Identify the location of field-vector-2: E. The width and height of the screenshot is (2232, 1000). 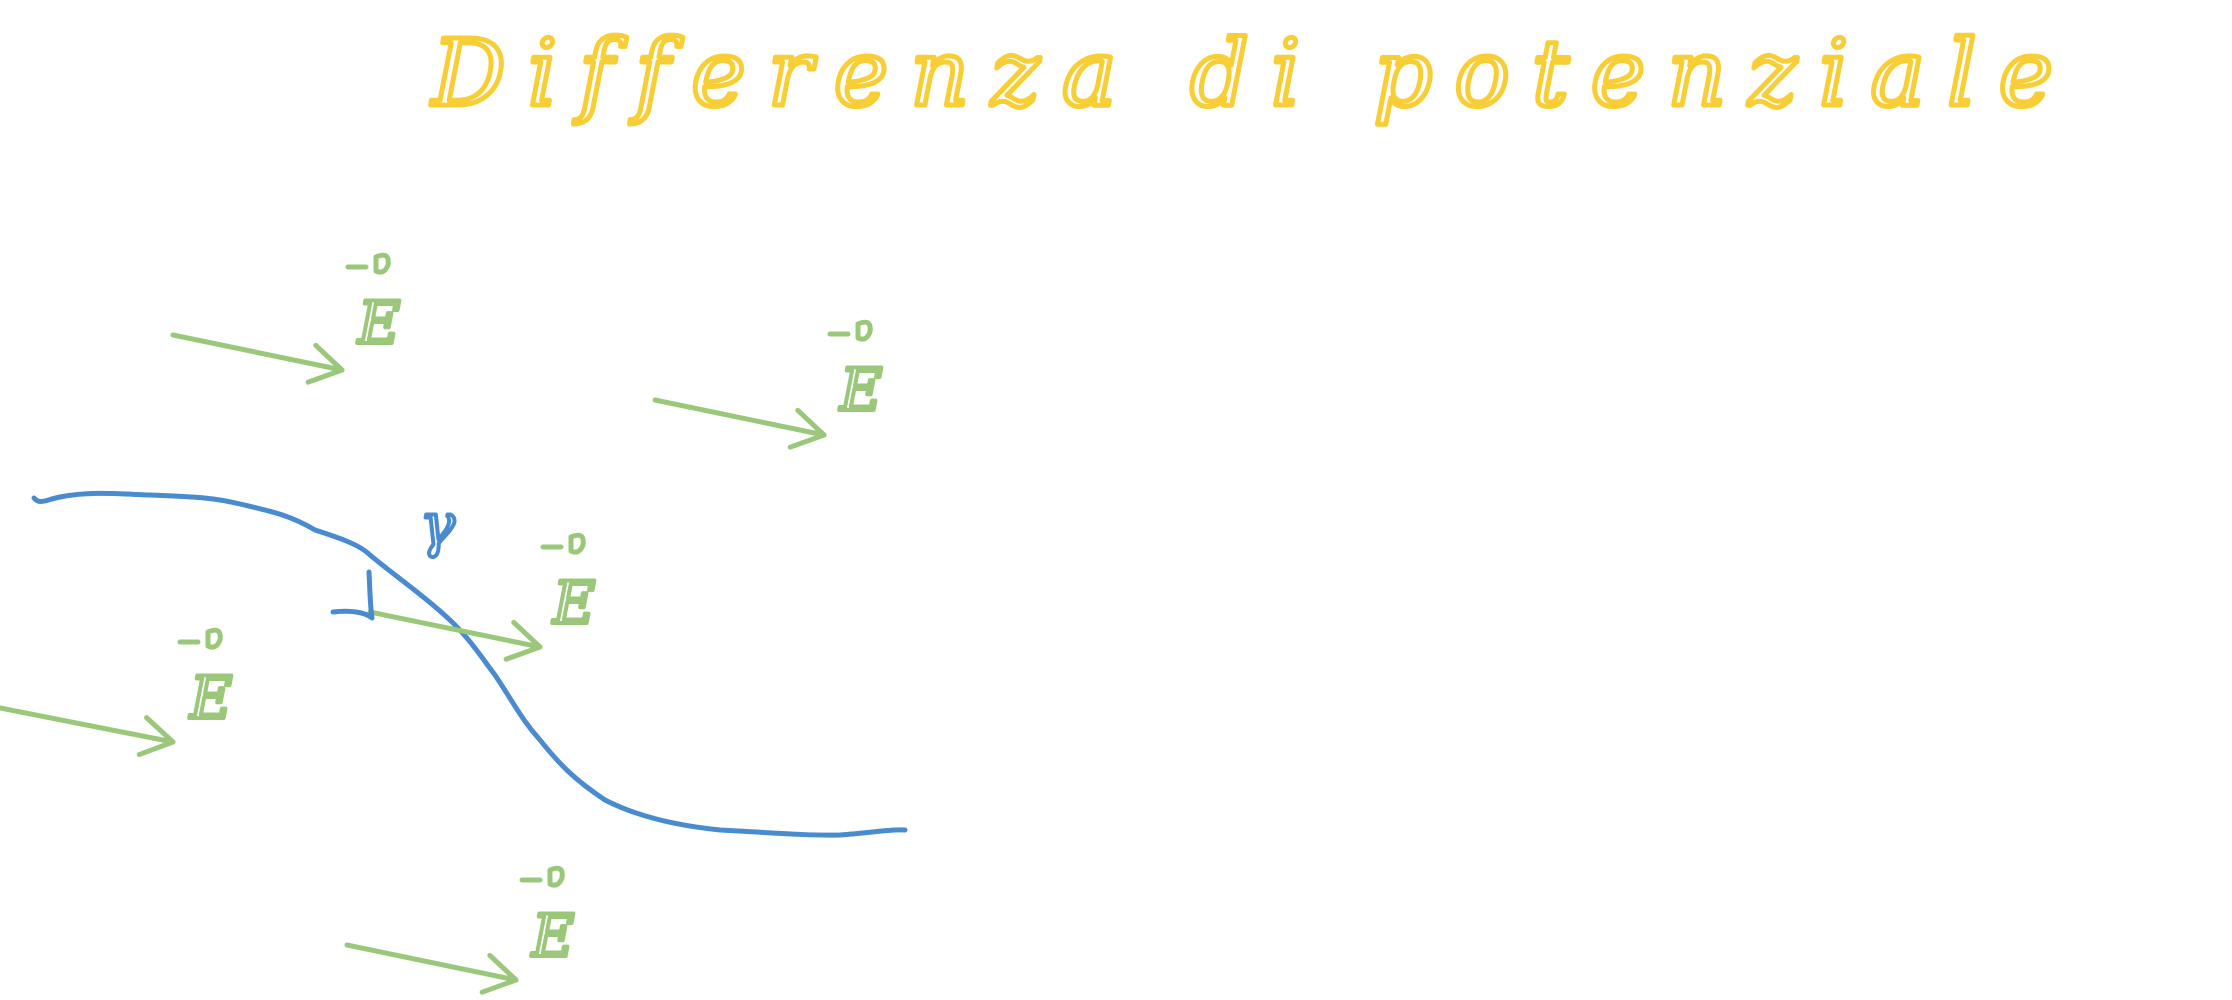
(768, 384).